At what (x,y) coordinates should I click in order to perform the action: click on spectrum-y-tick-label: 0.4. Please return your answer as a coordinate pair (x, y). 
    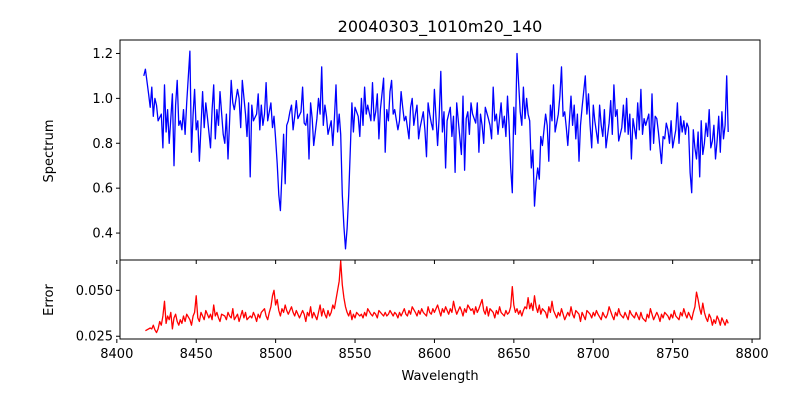
    Looking at the image, I should click on (102, 234).